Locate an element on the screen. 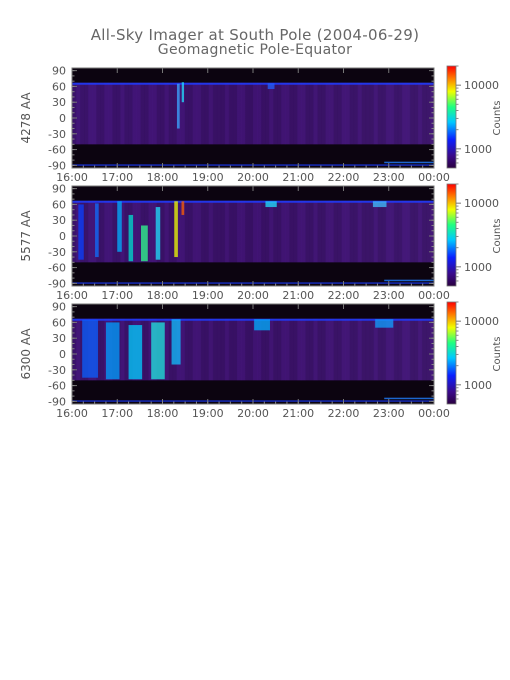 The image size is (510, 680). y-tick-label: 30 is located at coordinates (59, 338).